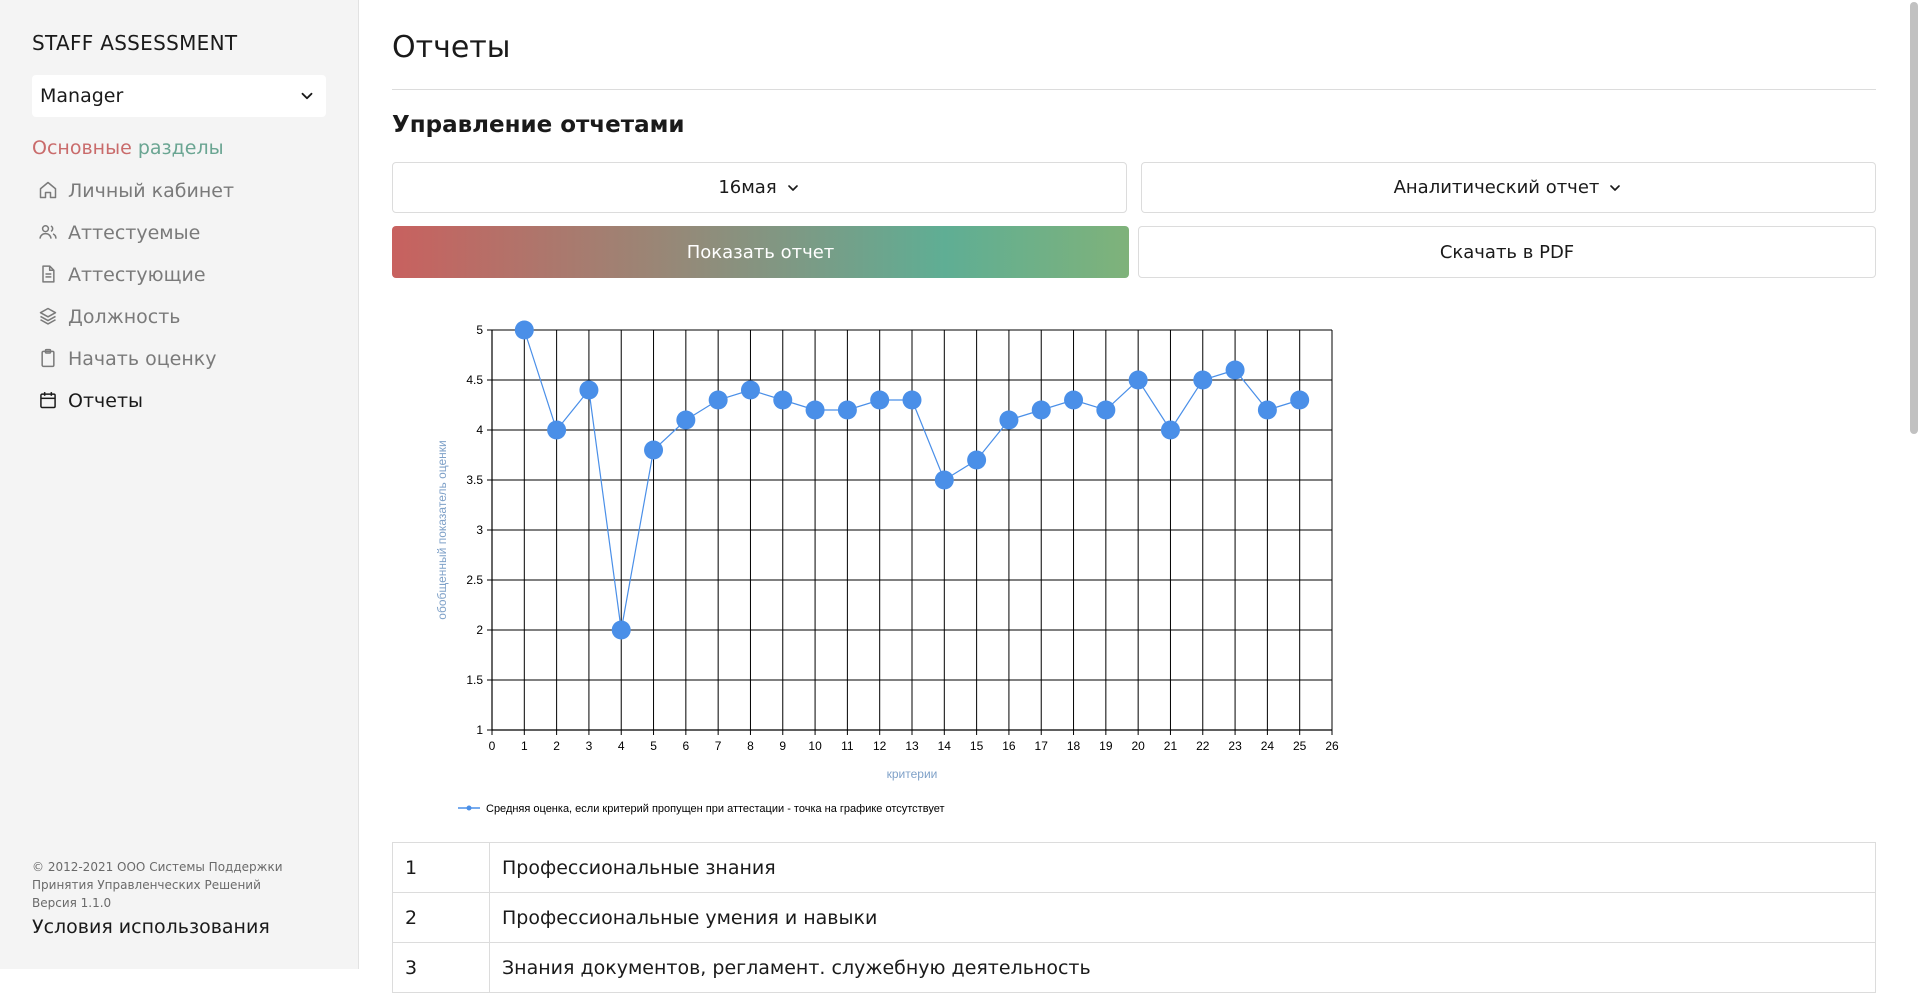 The width and height of the screenshot is (1920, 993). What do you see at coordinates (912, 746) in the screenshot?
I see `x-tick-label: 13` at bounding box center [912, 746].